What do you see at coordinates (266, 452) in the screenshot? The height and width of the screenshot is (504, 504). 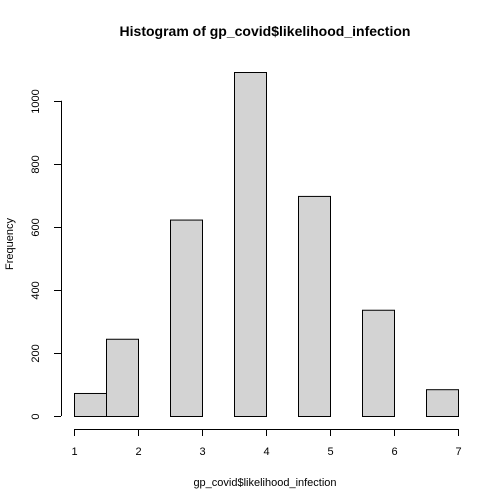 I see `x-tick-label: 4` at bounding box center [266, 452].